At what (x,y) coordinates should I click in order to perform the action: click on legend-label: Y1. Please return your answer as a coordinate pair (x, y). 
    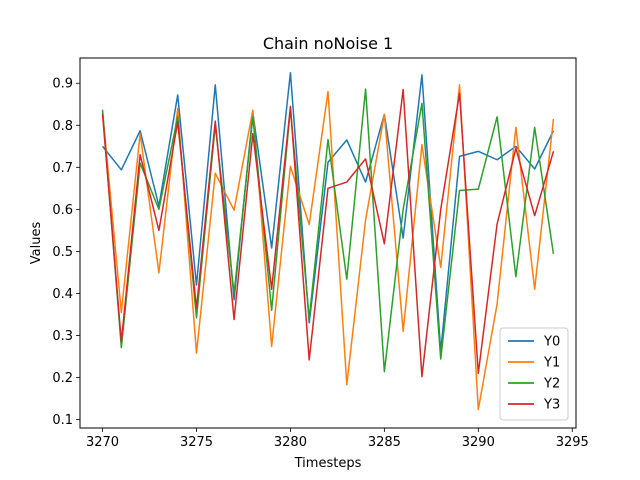
    Looking at the image, I should click on (551, 363).